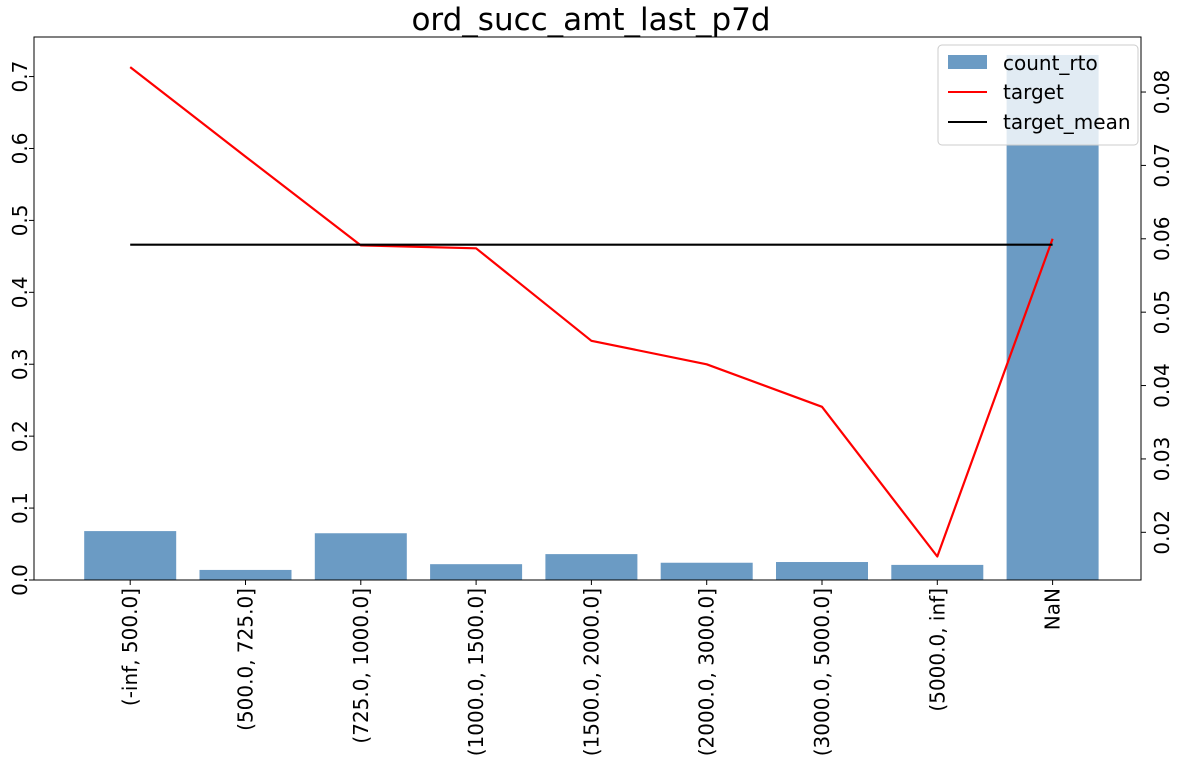 Image resolution: width=1182 pixels, height=764 pixels. Describe the element at coordinates (20, 149) in the screenshot. I see `left-tick-label-6: 0.6` at that location.